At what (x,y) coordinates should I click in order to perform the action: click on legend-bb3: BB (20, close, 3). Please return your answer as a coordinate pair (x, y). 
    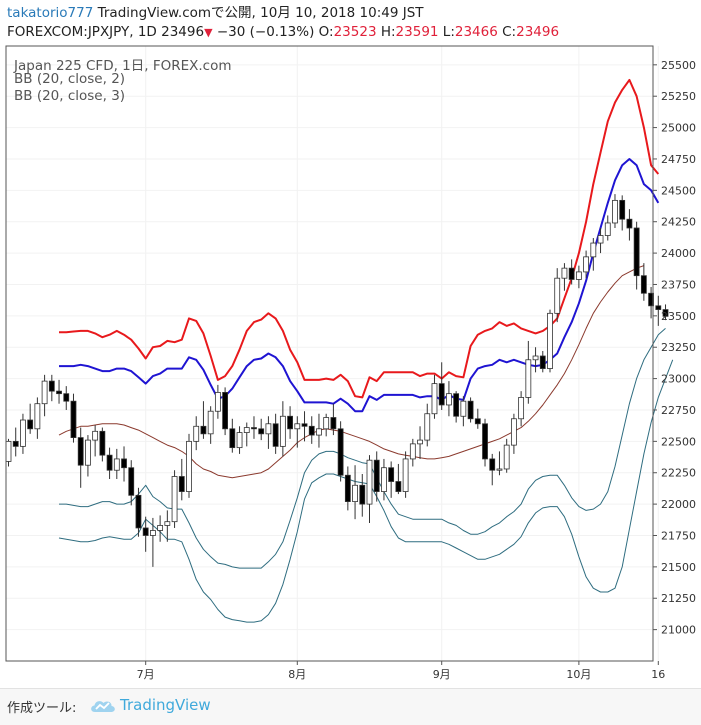
    Looking at the image, I should click on (70, 96).